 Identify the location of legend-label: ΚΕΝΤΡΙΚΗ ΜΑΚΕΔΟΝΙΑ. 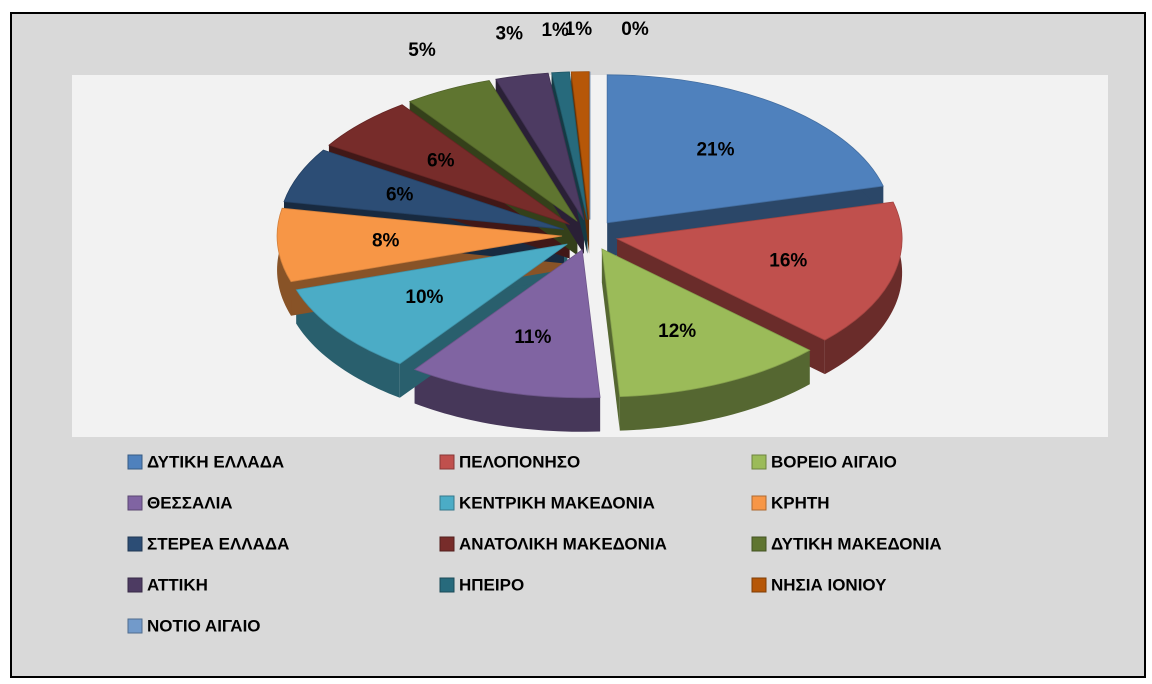
(557, 502).